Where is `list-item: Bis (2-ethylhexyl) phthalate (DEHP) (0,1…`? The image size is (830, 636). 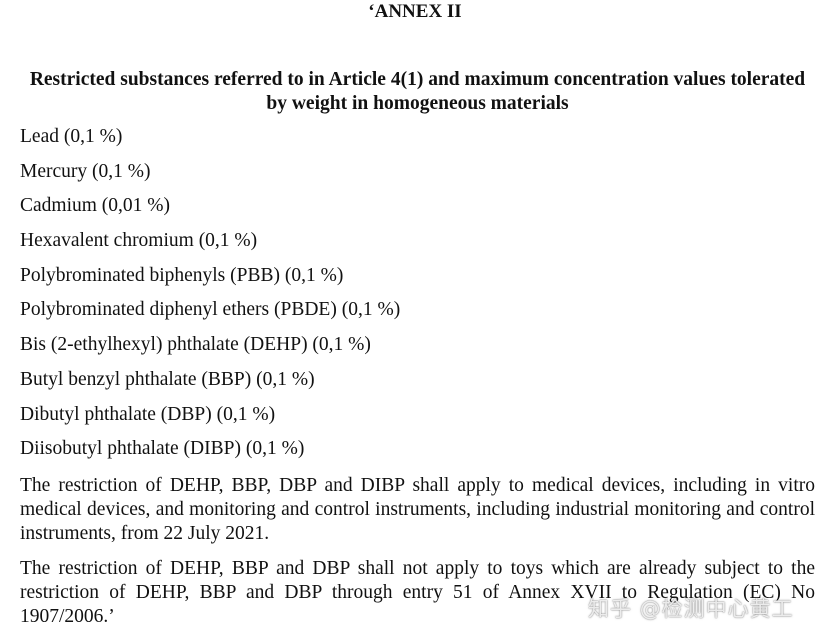
list-item: Bis (2-ethylhexyl) phthalate (DEHP) (0,1… is located at coordinates (195, 345).